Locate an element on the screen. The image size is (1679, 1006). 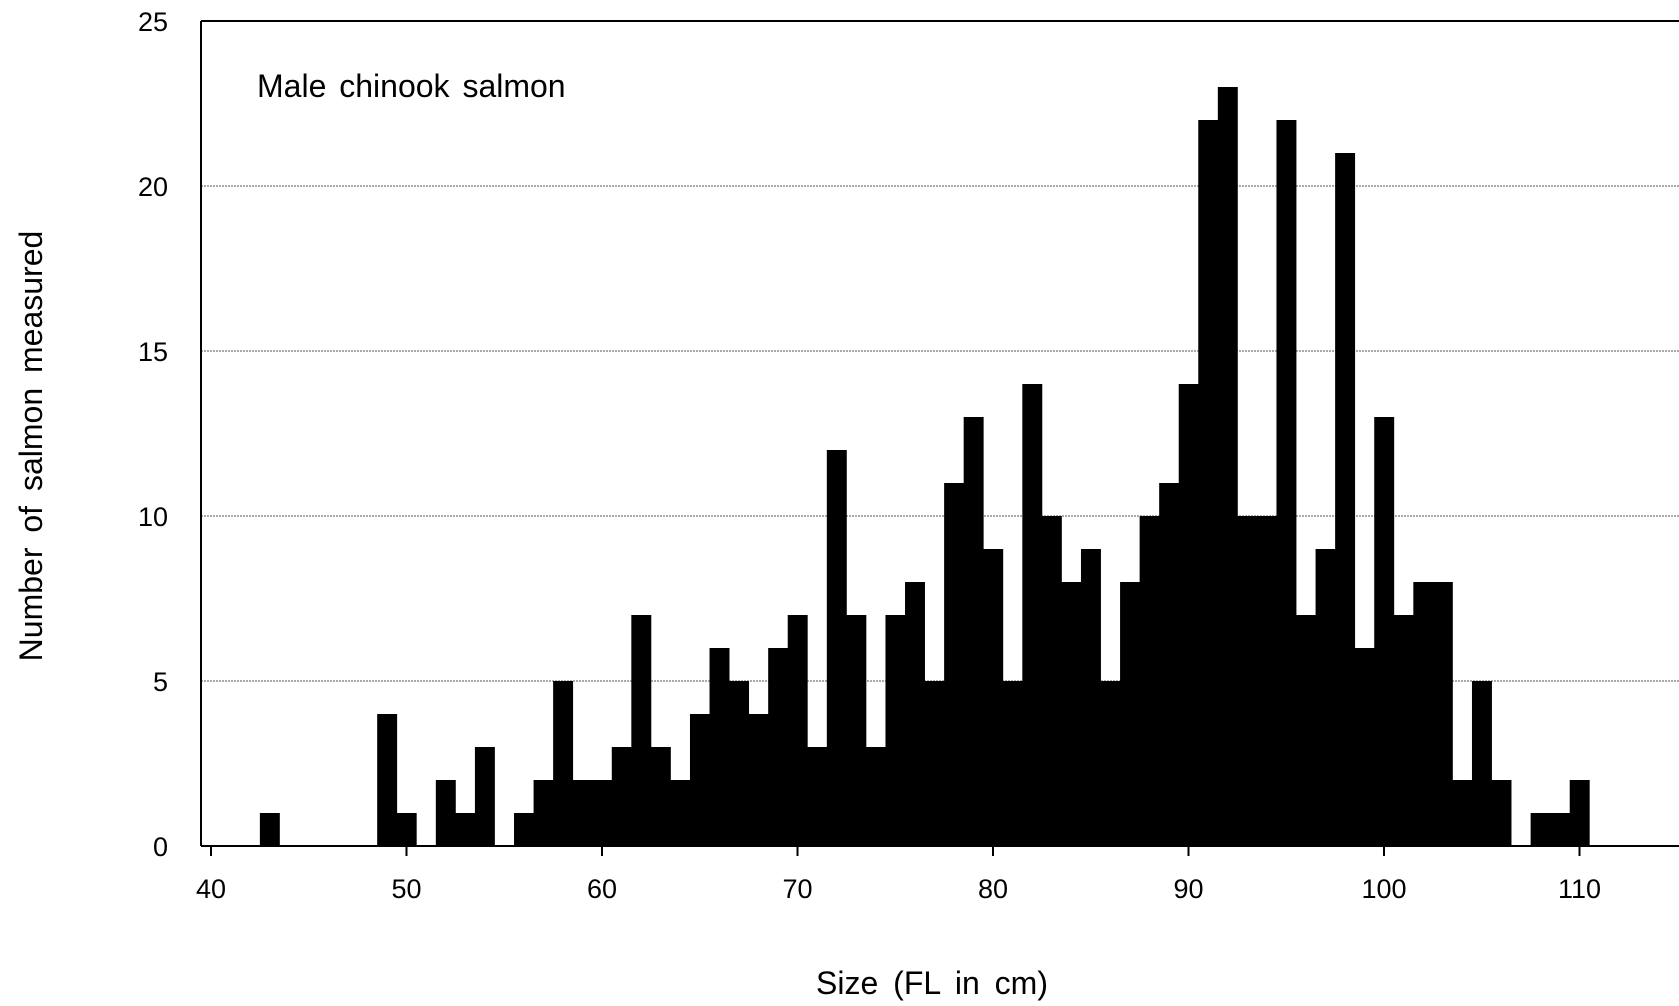
x-tick-label-90: 90 is located at coordinates (1188, 889).